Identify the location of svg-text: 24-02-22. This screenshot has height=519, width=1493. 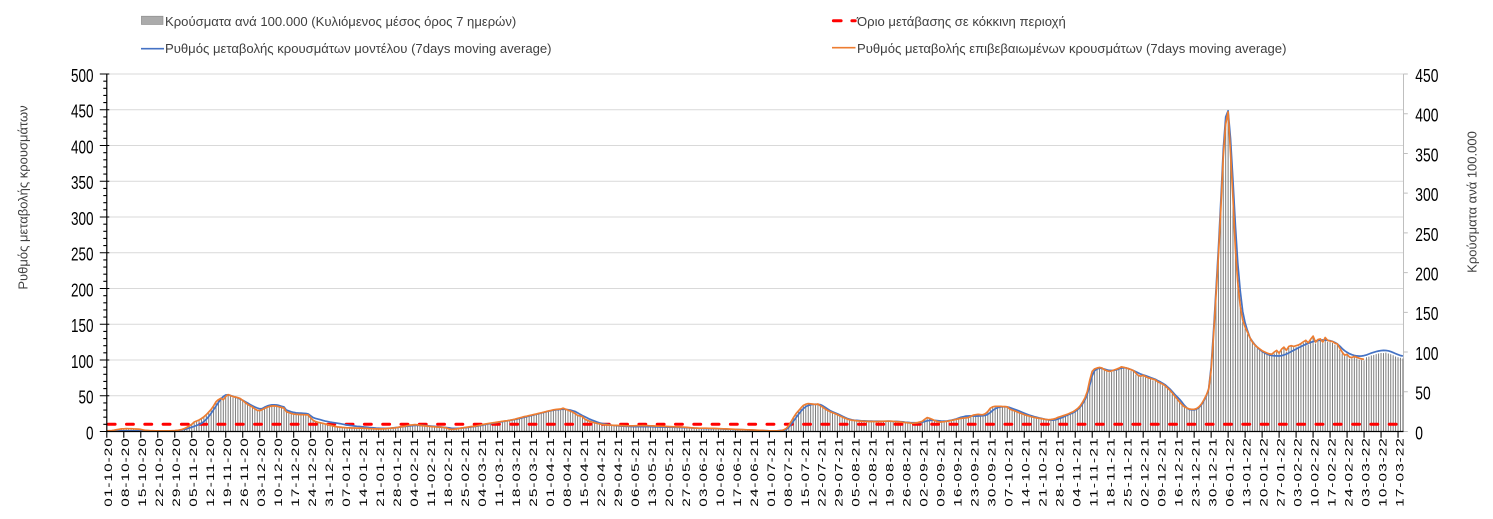
(1348, 472).